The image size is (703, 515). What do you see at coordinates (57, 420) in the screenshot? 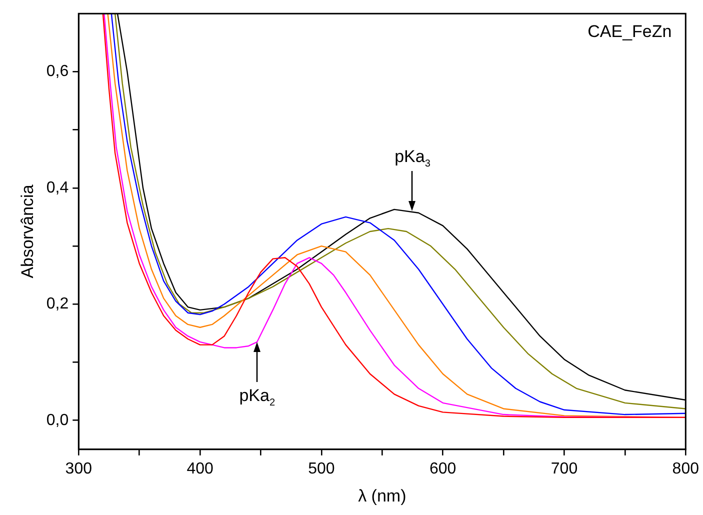
I see `y-tick-label: 0,0` at bounding box center [57, 420].